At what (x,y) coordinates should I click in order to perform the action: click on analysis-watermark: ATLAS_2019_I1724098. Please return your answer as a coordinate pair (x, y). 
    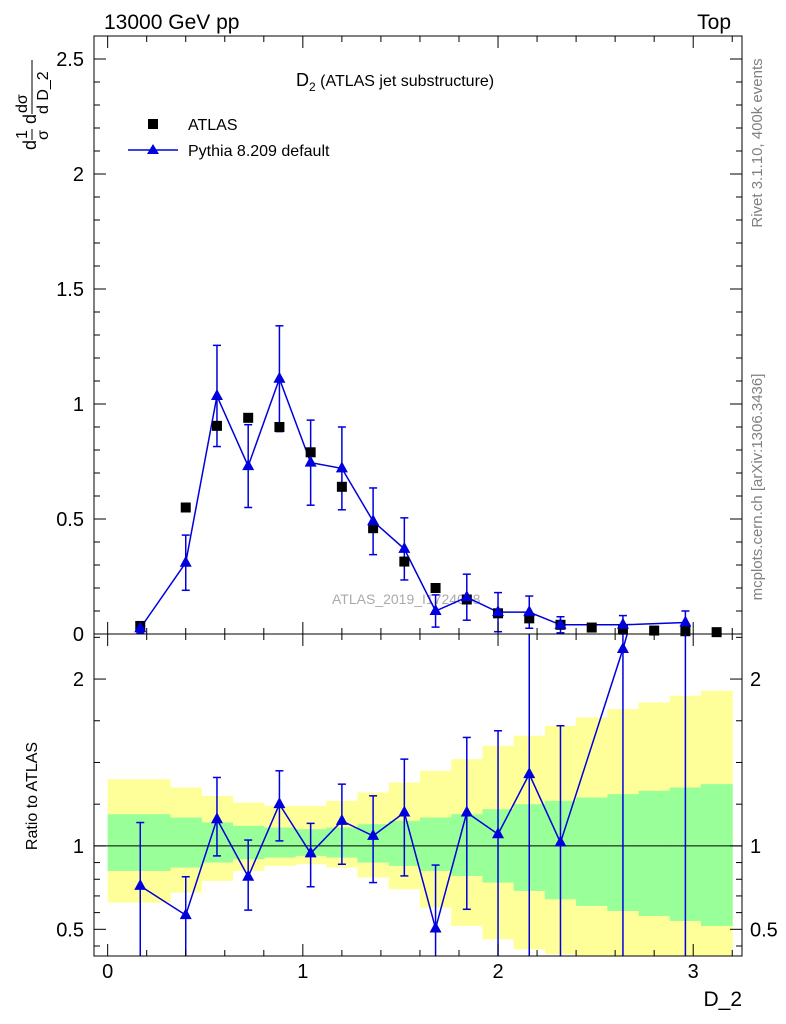
    Looking at the image, I should click on (406, 599).